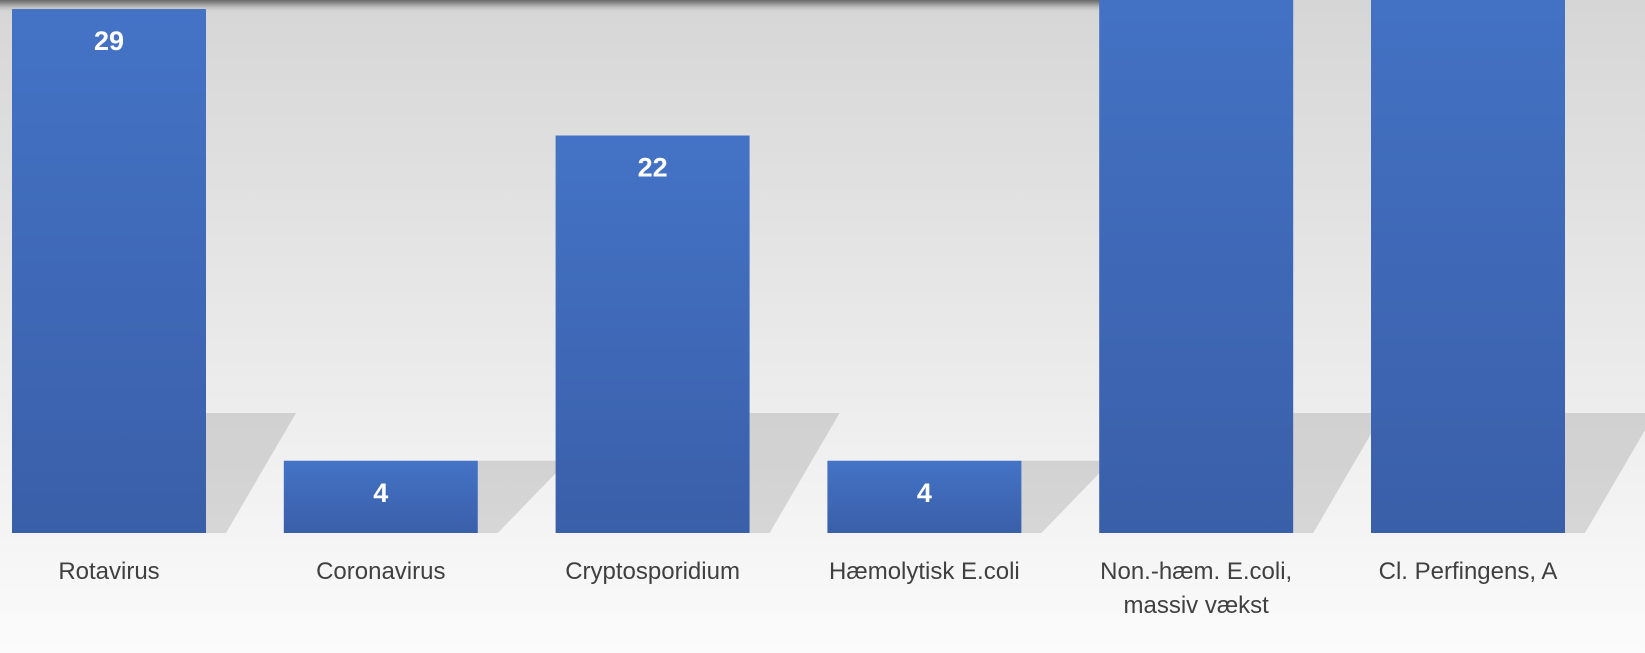 The height and width of the screenshot is (653, 1645). Describe the element at coordinates (381, 571) in the screenshot. I see `x-tick-label: Coronavirus` at that location.